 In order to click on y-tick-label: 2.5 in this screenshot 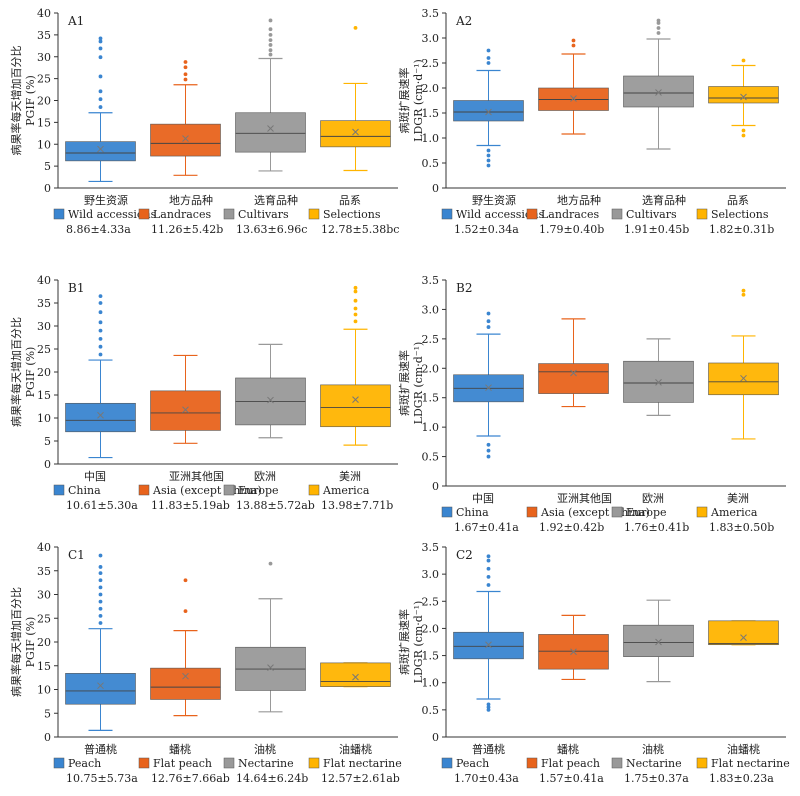, I will do `click(431, 339)`.